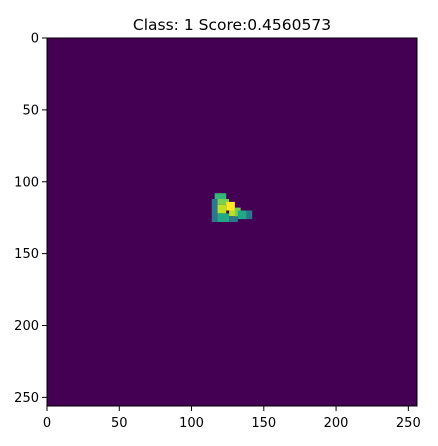  Describe the element at coordinates (408, 423) in the screenshot. I see `x-tick-label: 250` at that location.